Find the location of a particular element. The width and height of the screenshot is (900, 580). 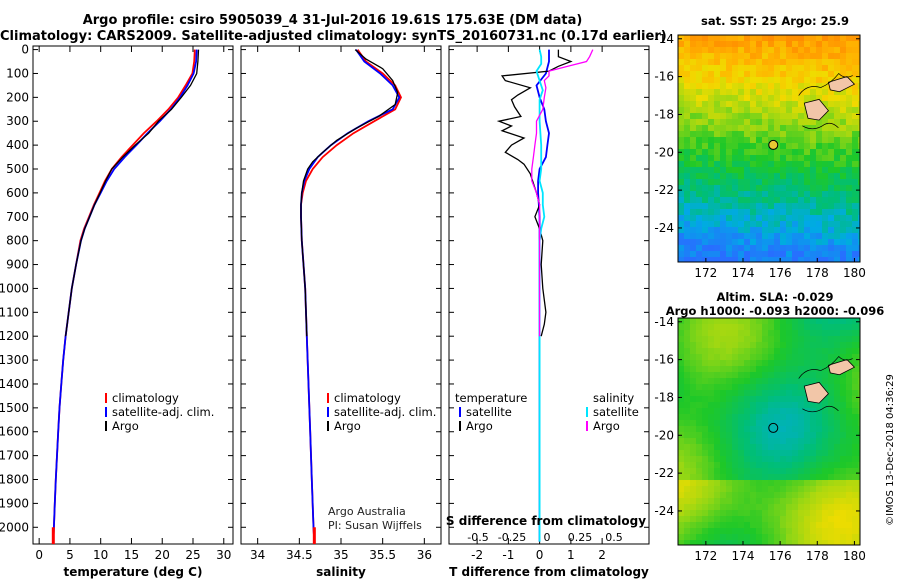

depth-tick-label: 300 is located at coordinates (17, 121).